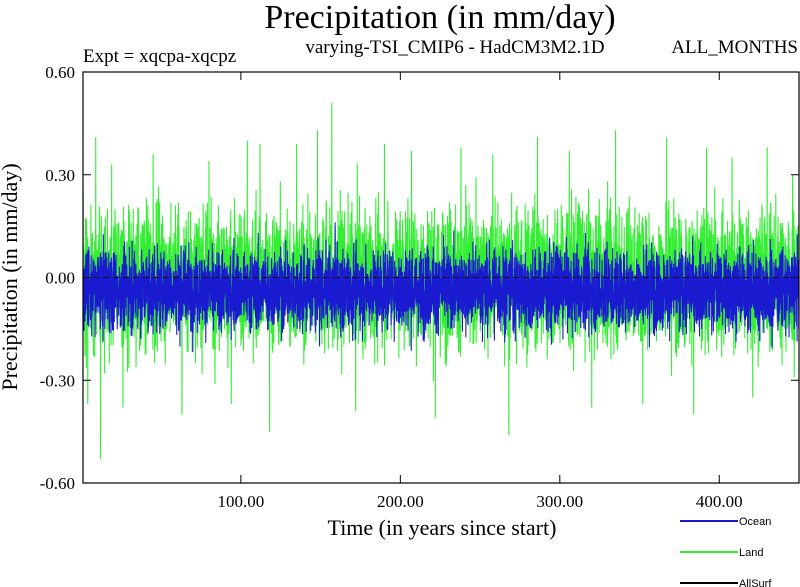 This screenshot has height=587, width=800. What do you see at coordinates (734, 47) in the screenshot?
I see `months-label: ALL_MONTHS` at bounding box center [734, 47].